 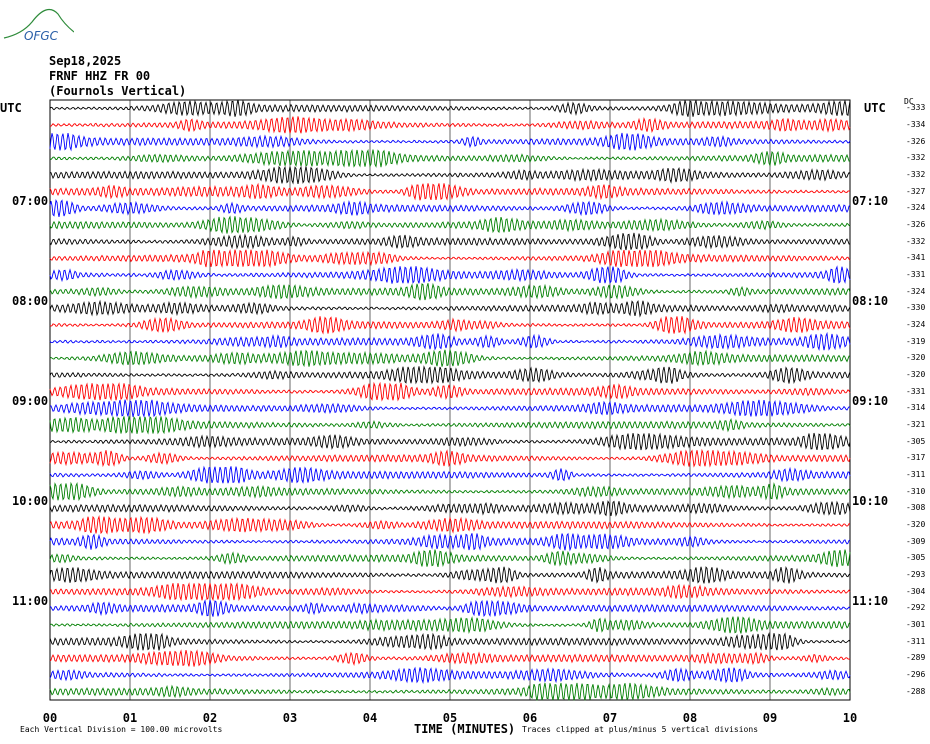 I want to click on right-hour-label: 08:10, so click(x=870, y=301).